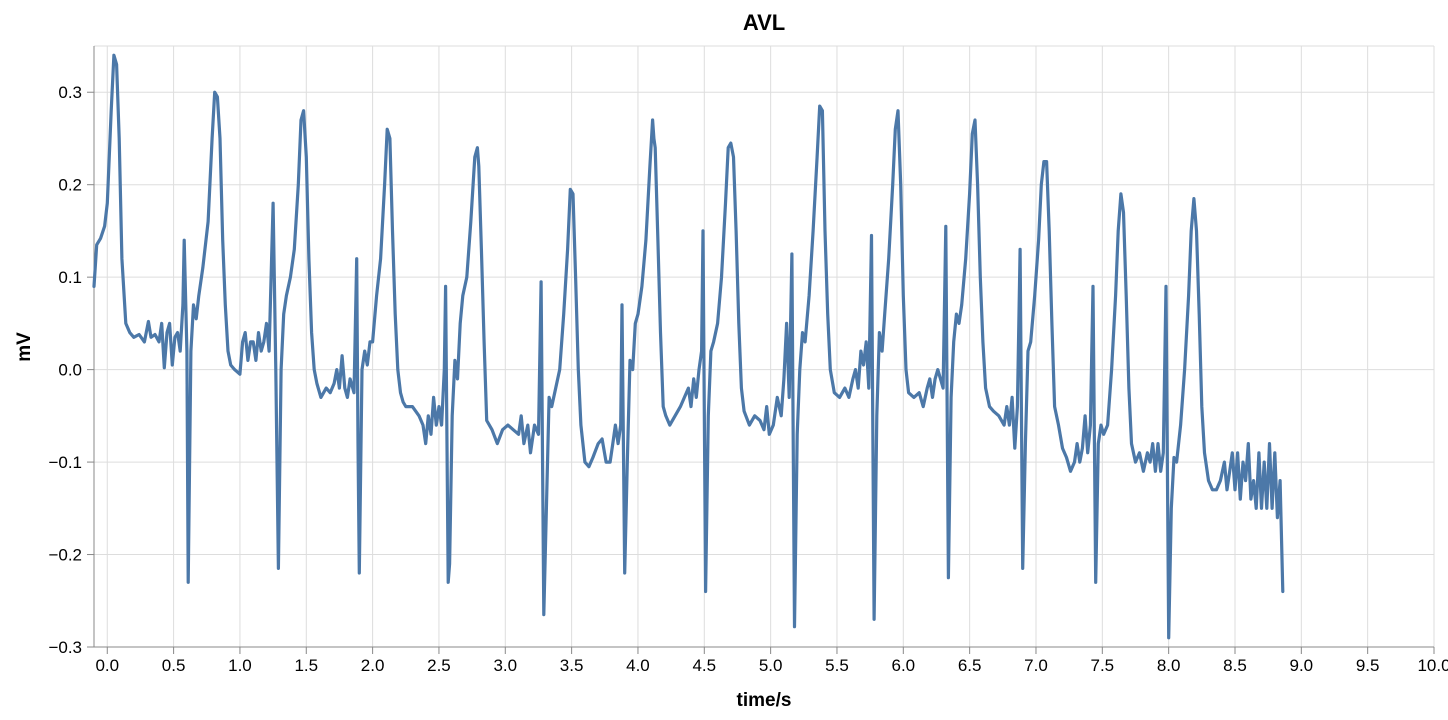 The image size is (1448, 720). What do you see at coordinates (1036, 665) in the screenshot?
I see `x-tick-label: 7.0` at bounding box center [1036, 665].